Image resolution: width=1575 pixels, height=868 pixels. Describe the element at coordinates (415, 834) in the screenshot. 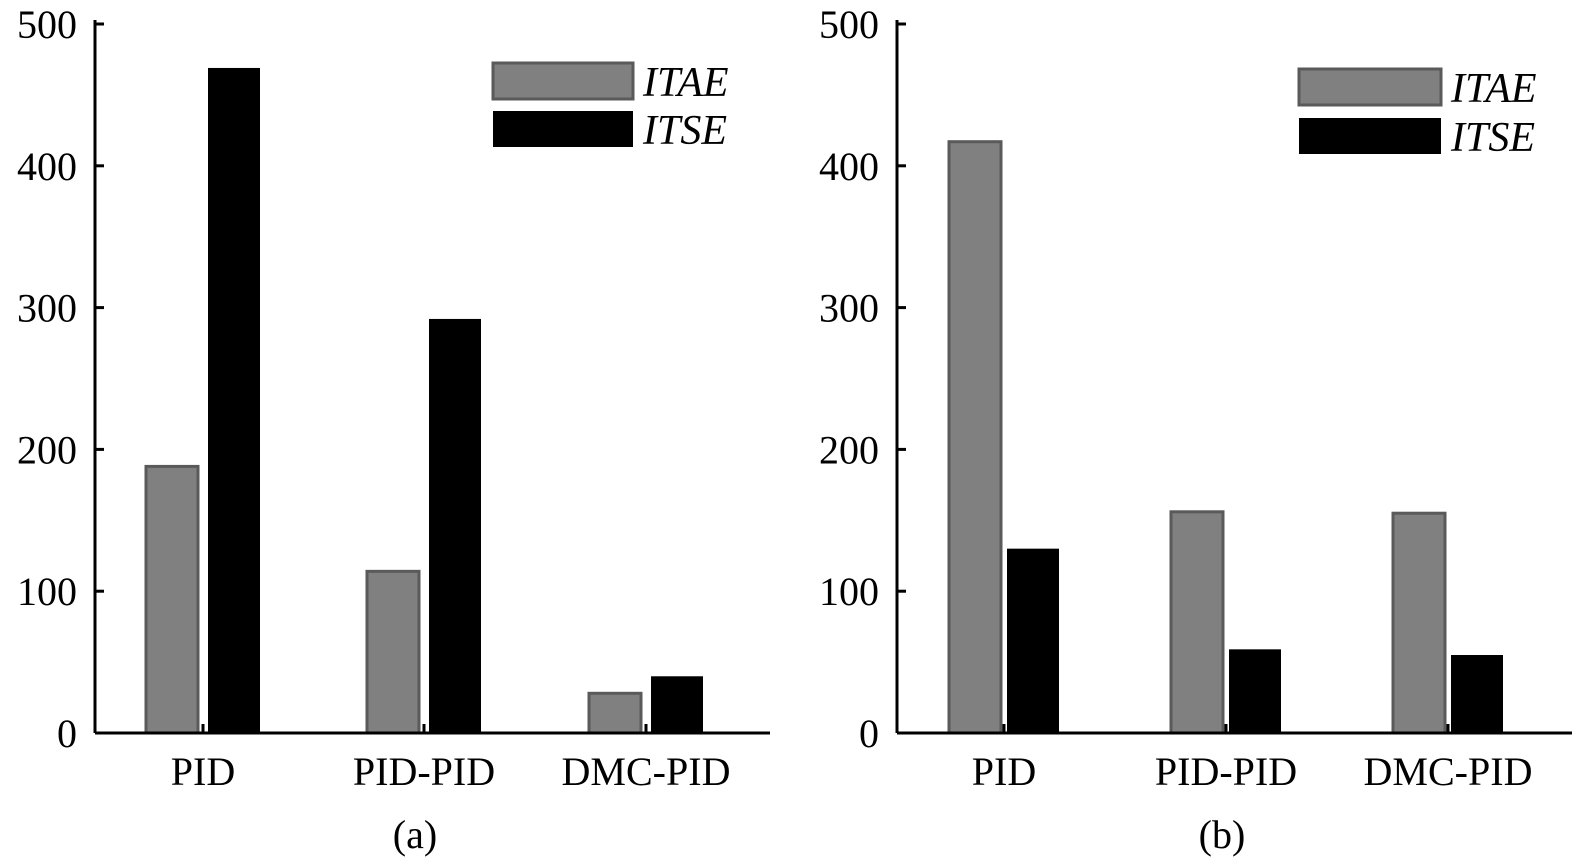

I see `panel-label: (a)` at that location.